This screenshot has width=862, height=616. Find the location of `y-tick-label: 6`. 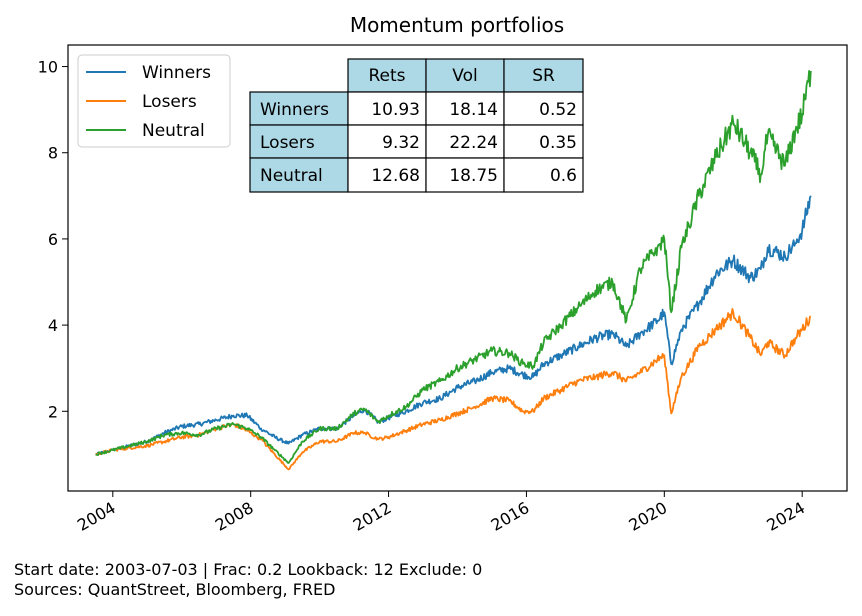

y-tick-label: 6 is located at coordinates (53, 239).